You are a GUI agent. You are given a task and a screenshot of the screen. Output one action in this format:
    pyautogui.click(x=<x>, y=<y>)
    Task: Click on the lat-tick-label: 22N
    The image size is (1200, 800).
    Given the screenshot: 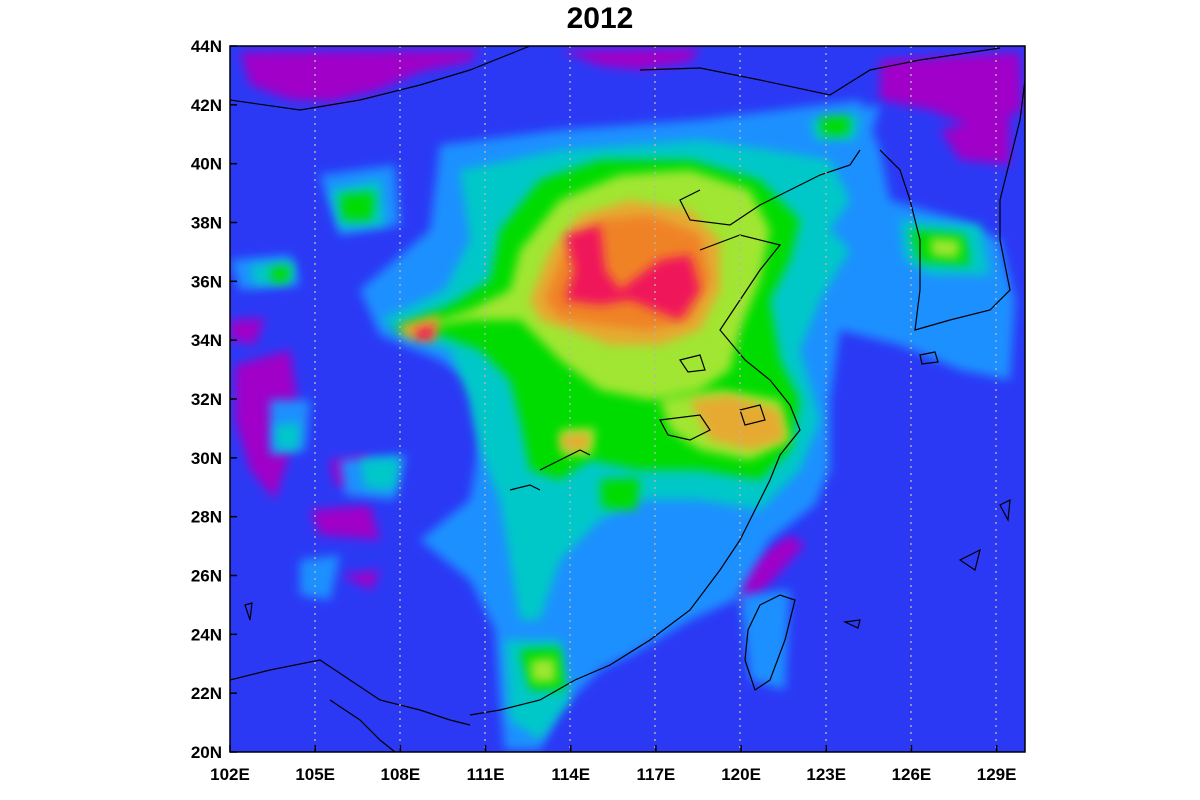 What is the action you would take?
    pyautogui.click(x=206, y=693)
    